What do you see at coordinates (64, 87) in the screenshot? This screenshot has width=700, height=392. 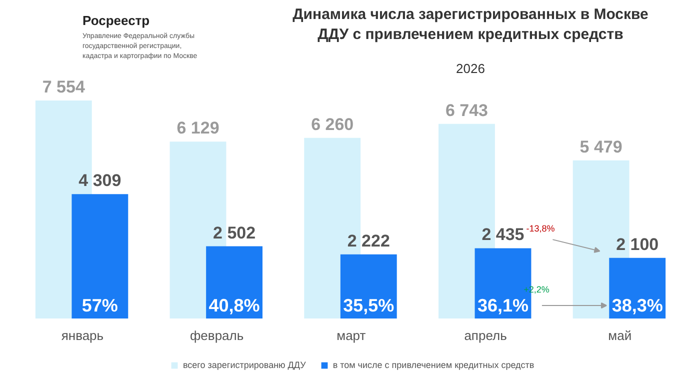 I see `data-label: 7 554` at bounding box center [64, 87].